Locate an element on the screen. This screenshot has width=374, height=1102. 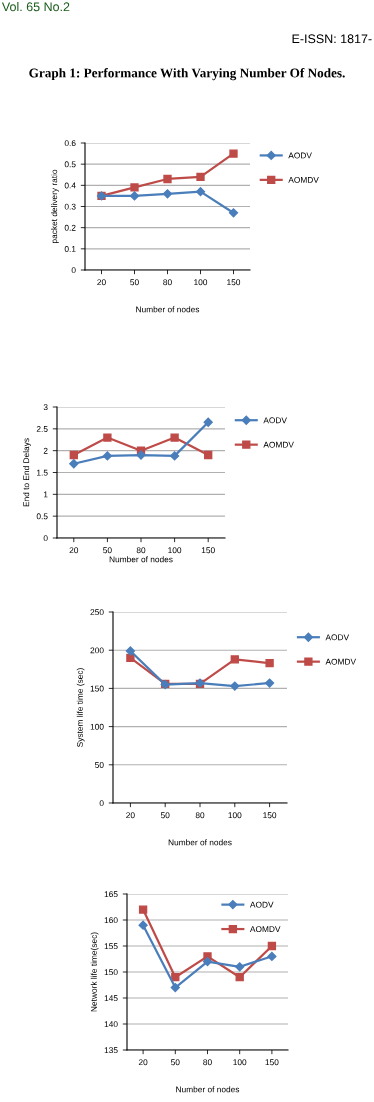
y-tick-label: 155 is located at coordinates (111, 946).